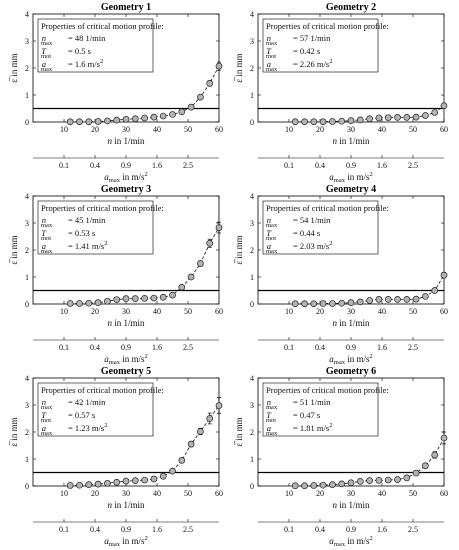 The height and width of the screenshot is (550, 459). I want to click on x-axis-label: n in 1/min, so click(351, 141).